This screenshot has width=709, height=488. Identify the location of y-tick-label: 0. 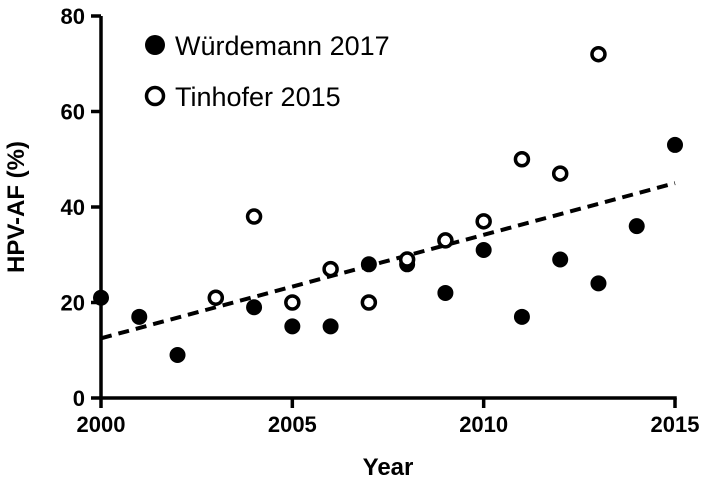
(79, 398).